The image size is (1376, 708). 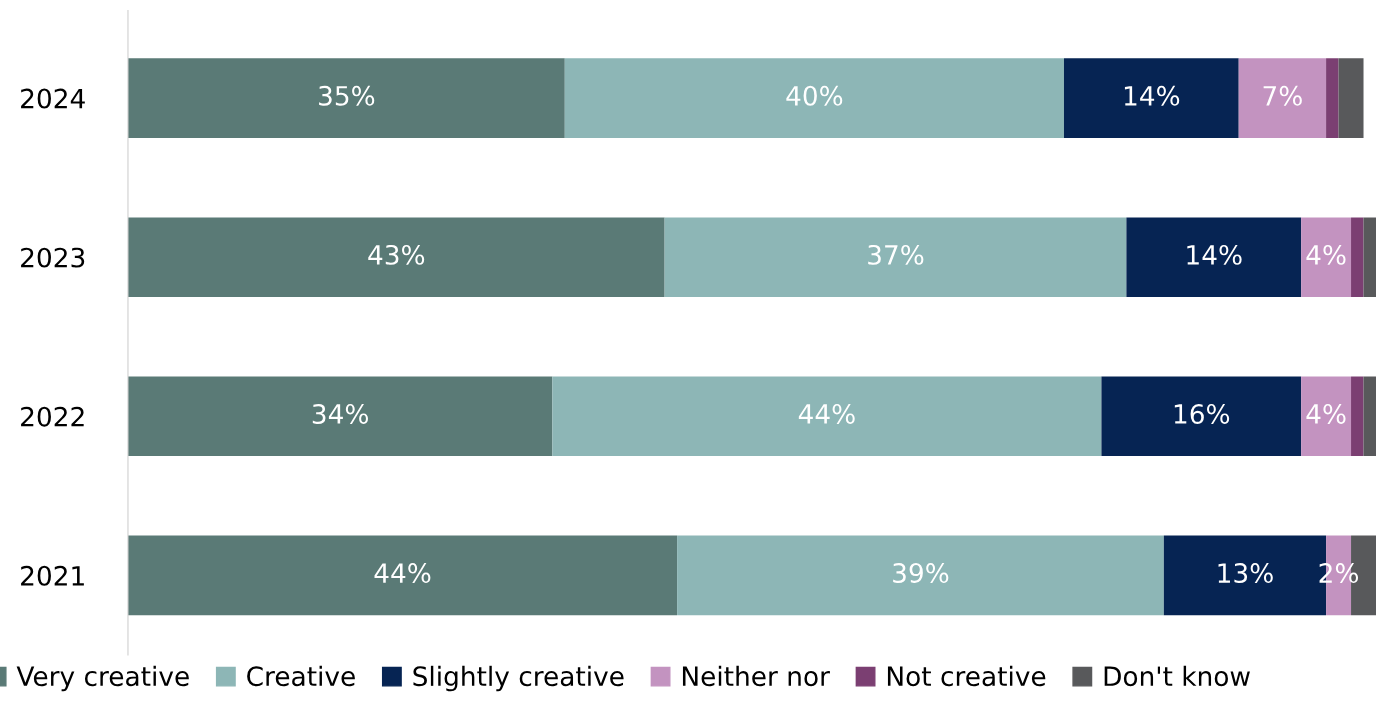 I want to click on data-label: 34%, so click(x=340, y=413).